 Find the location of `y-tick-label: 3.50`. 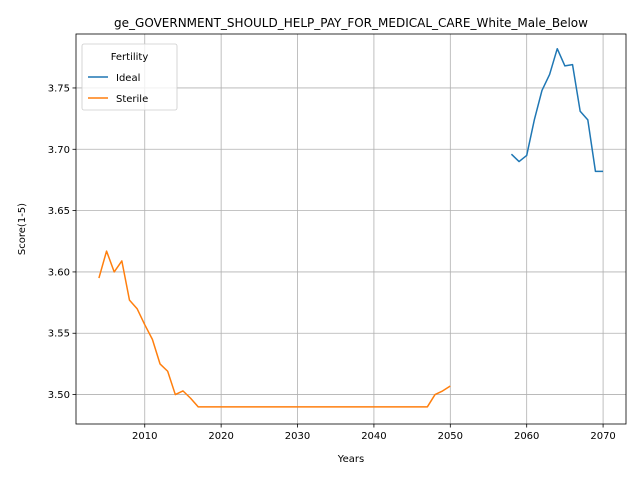

y-tick-label: 3.50 is located at coordinates (59, 395).